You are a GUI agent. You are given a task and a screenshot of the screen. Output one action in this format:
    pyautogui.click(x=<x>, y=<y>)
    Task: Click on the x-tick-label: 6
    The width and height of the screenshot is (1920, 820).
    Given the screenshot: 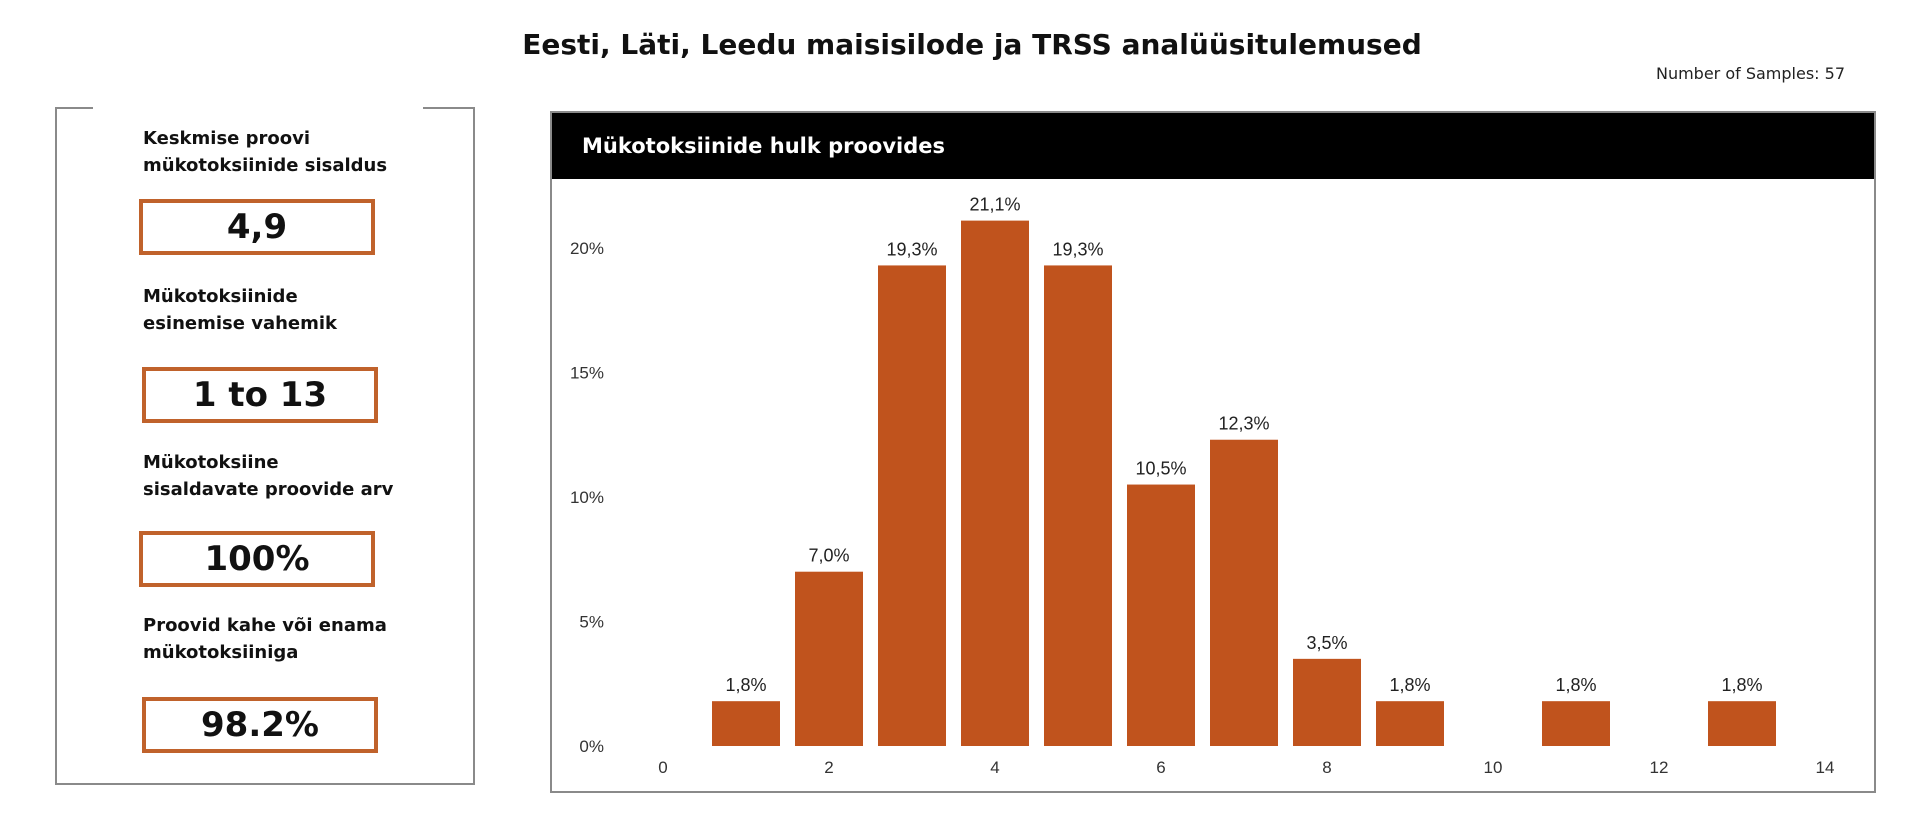 What is the action you would take?
    pyautogui.click(x=1160, y=767)
    